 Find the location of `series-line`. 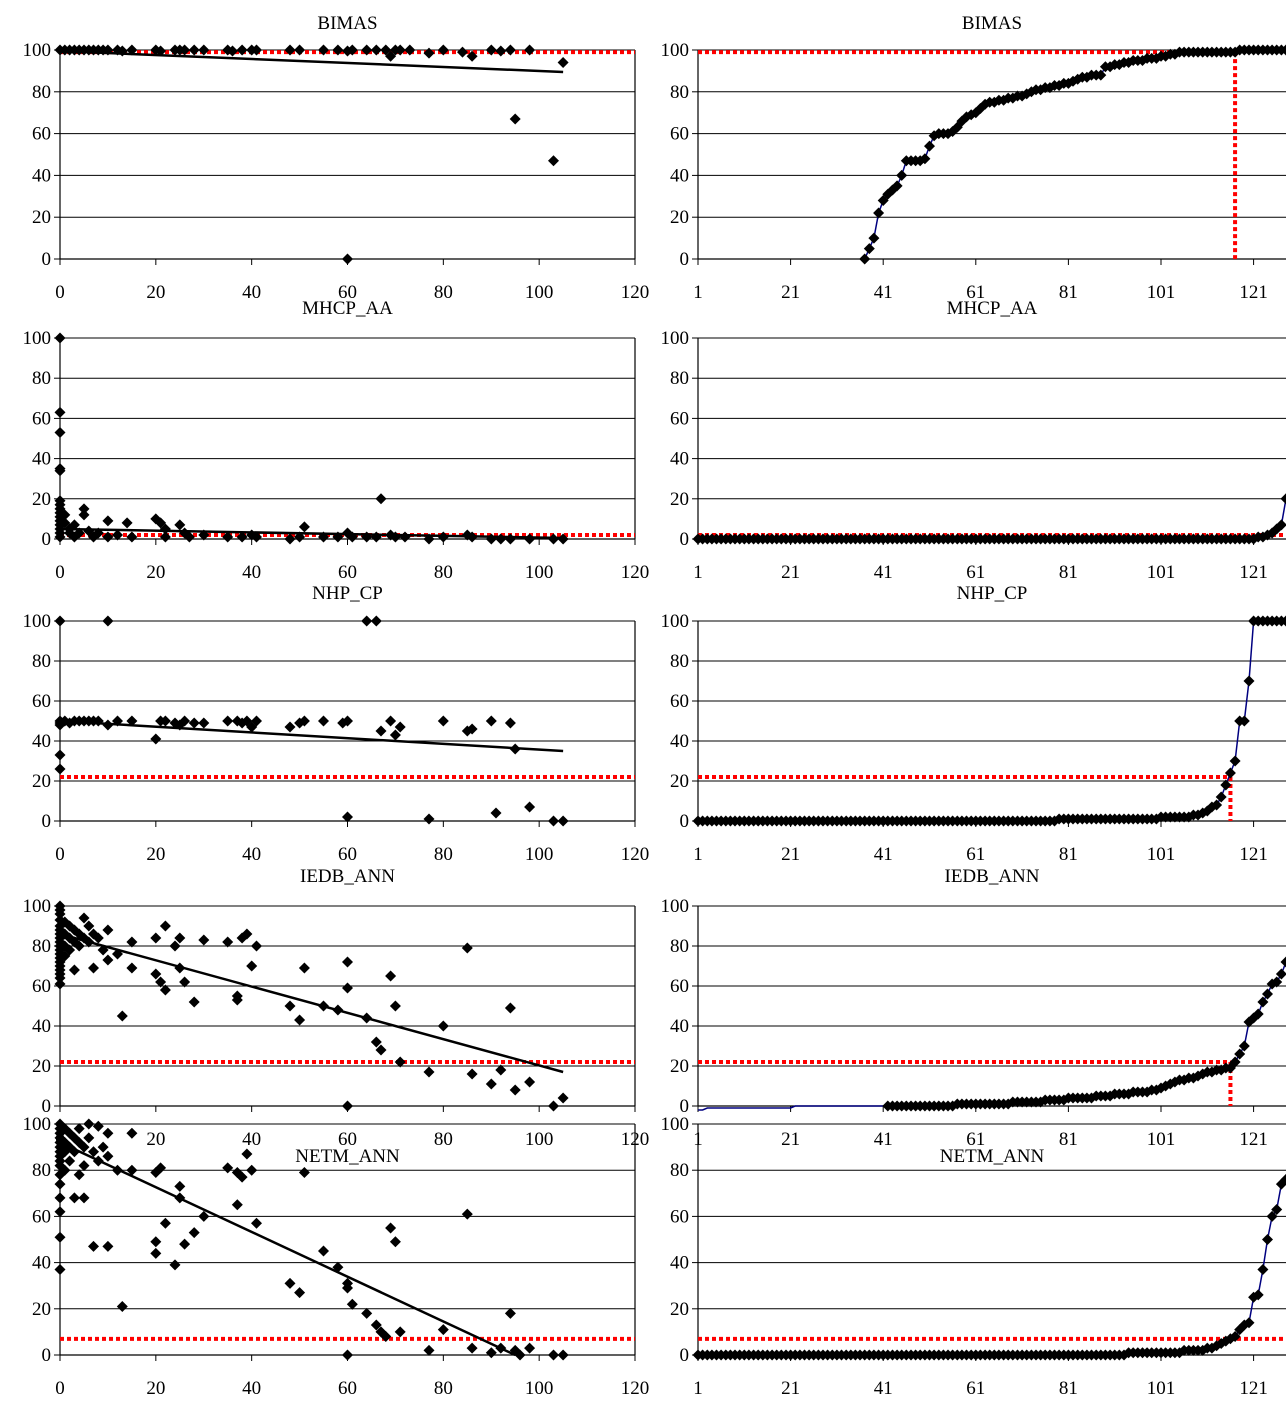

series-line is located at coordinates (992, 519).